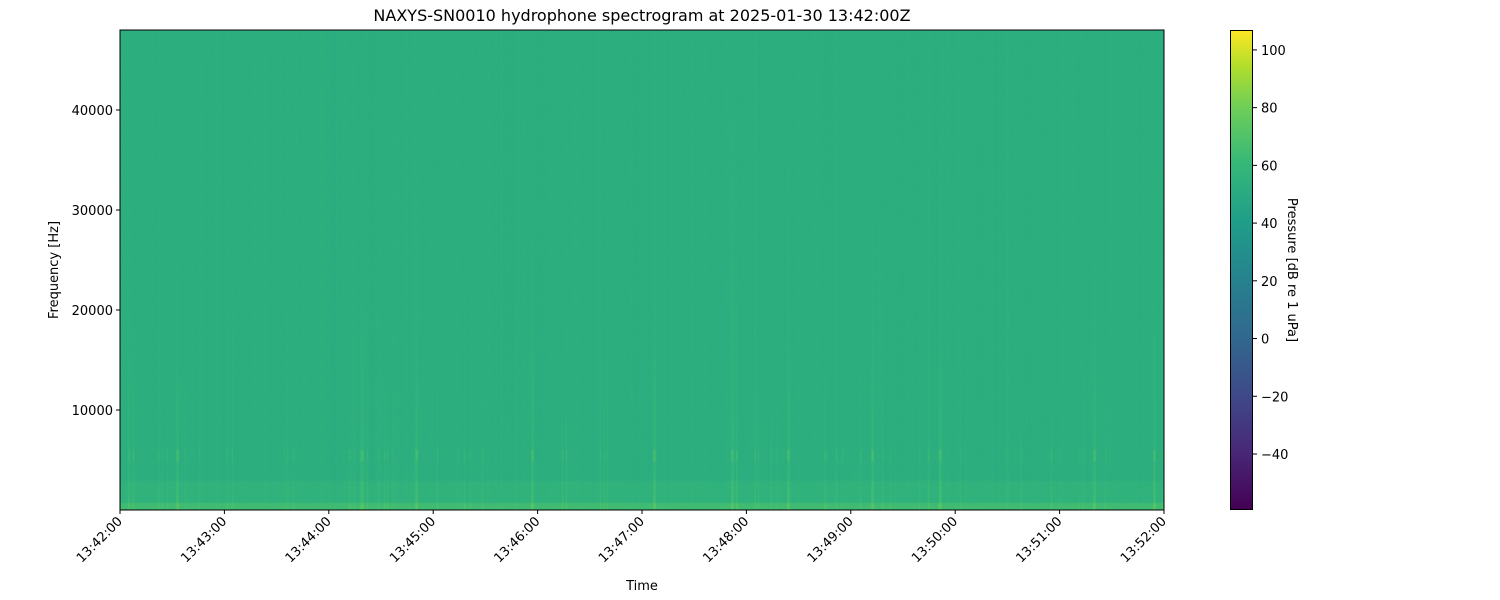 The height and width of the screenshot is (600, 1500). What do you see at coordinates (92, 211) in the screenshot?
I see `y-tick-label: 30000` at bounding box center [92, 211].